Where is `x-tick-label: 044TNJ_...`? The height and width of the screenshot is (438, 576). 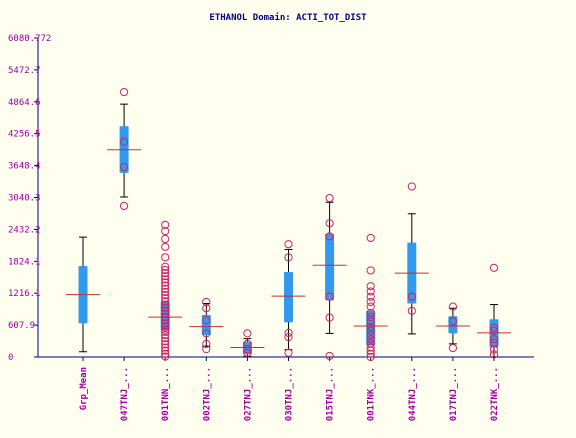
x-tick-label: 044TNJ_... is located at coordinates (413, 394).